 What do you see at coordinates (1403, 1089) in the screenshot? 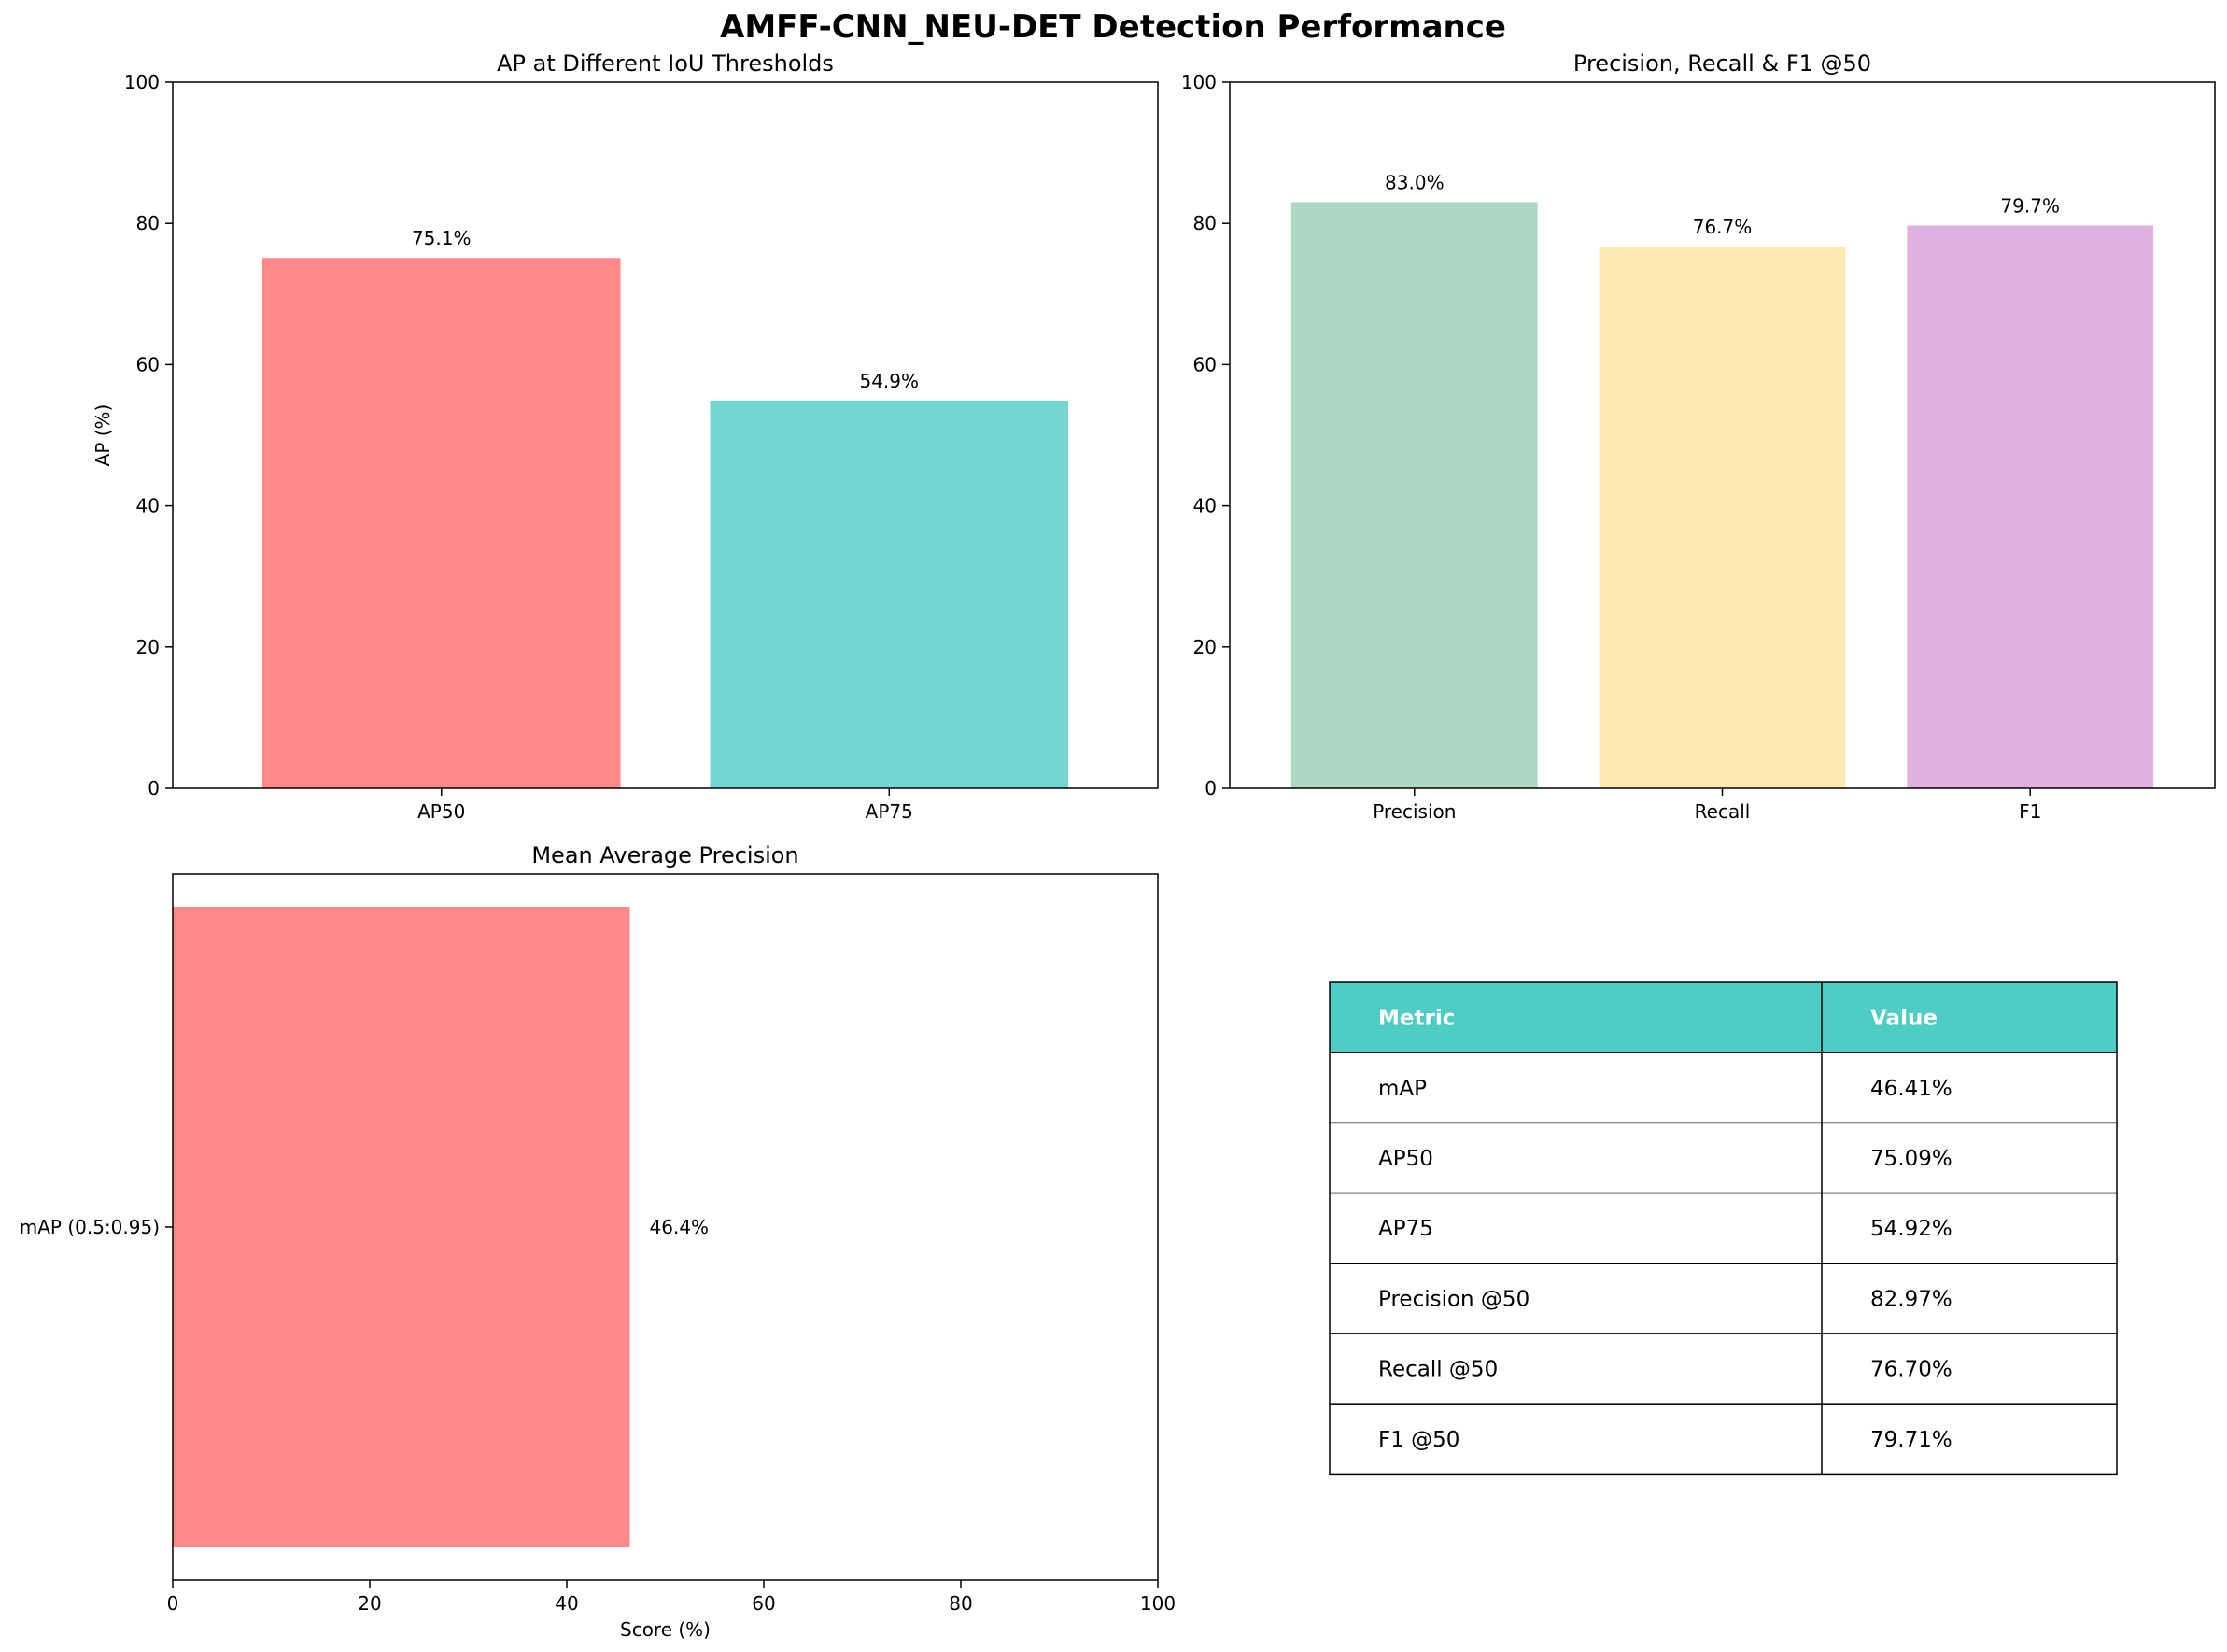
I see `table-cell-metric: mAP` at bounding box center [1403, 1089].